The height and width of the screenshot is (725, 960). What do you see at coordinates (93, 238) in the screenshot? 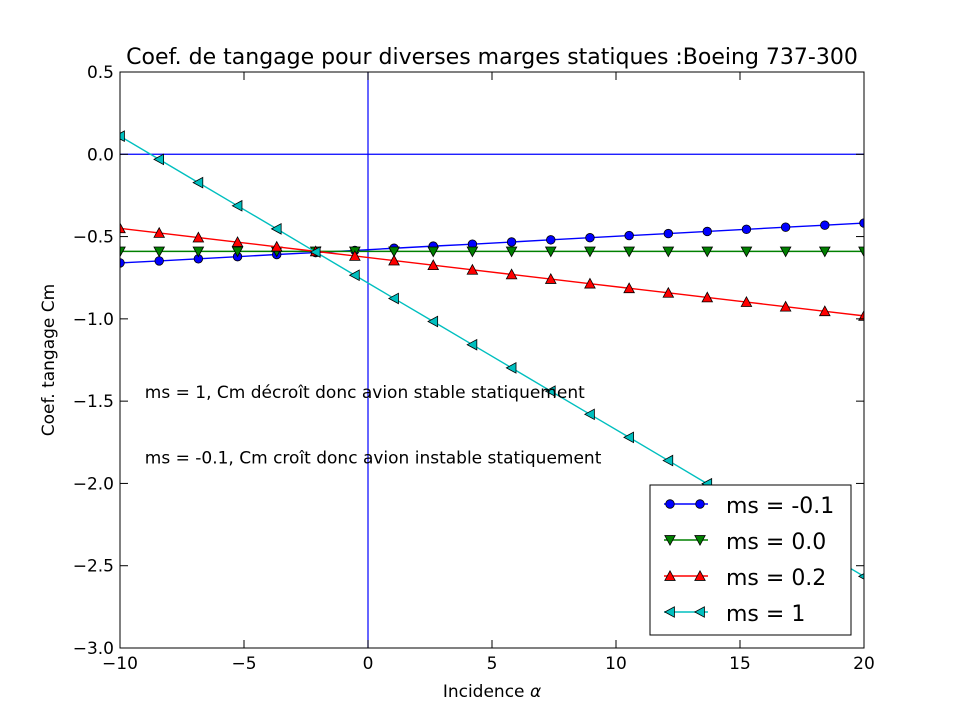
I see `y-tick-label: −0.5` at bounding box center [93, 238].